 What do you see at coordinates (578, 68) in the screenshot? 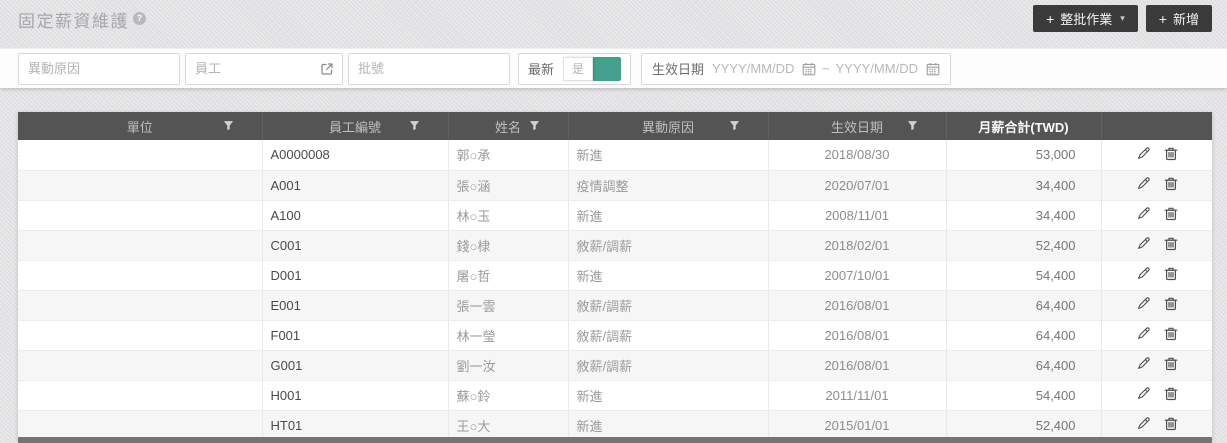
I see `latest-toggle-knob: 是` at bounding box center [578, 68].